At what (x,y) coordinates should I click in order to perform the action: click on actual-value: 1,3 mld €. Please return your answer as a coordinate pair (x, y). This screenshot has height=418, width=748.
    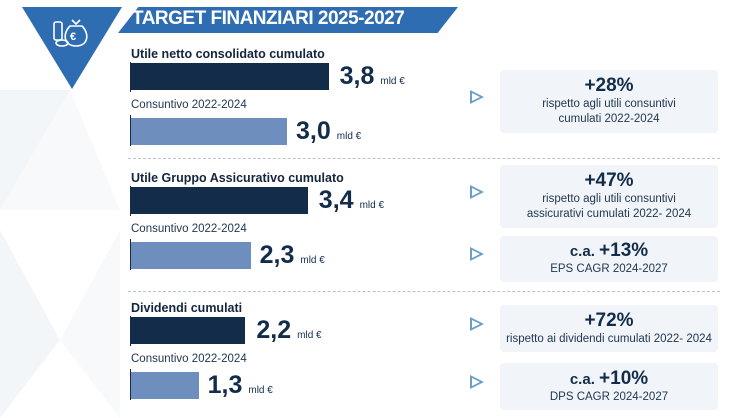
    Looking at the image, I should click on (240, 385).